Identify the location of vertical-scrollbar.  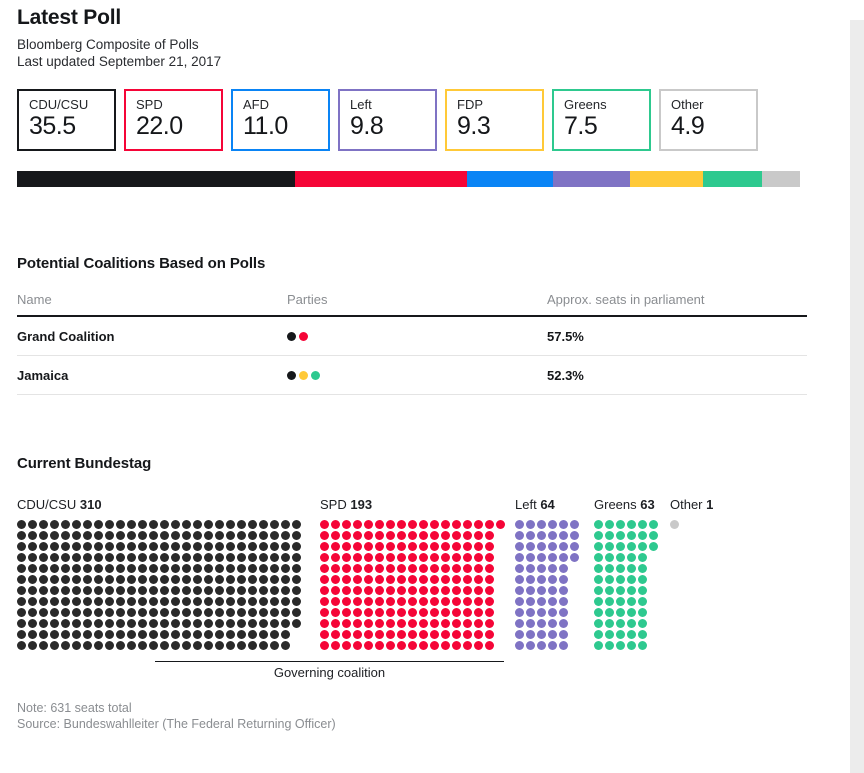
(857, 396).